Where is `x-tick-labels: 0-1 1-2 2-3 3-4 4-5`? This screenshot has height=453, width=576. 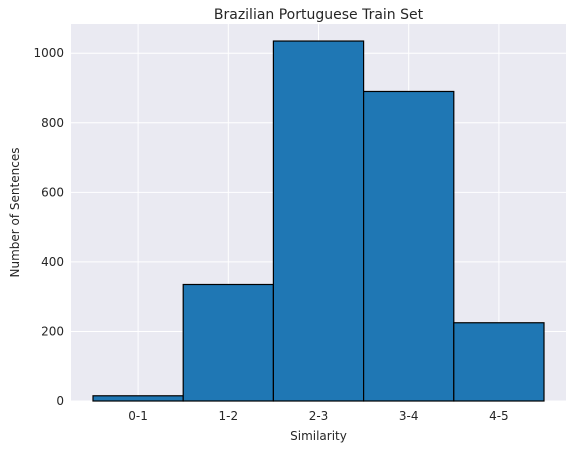
x-tick-labels: 0-1 1-2 2-3 3-4 4-5 is located at coordinates (318, 416).